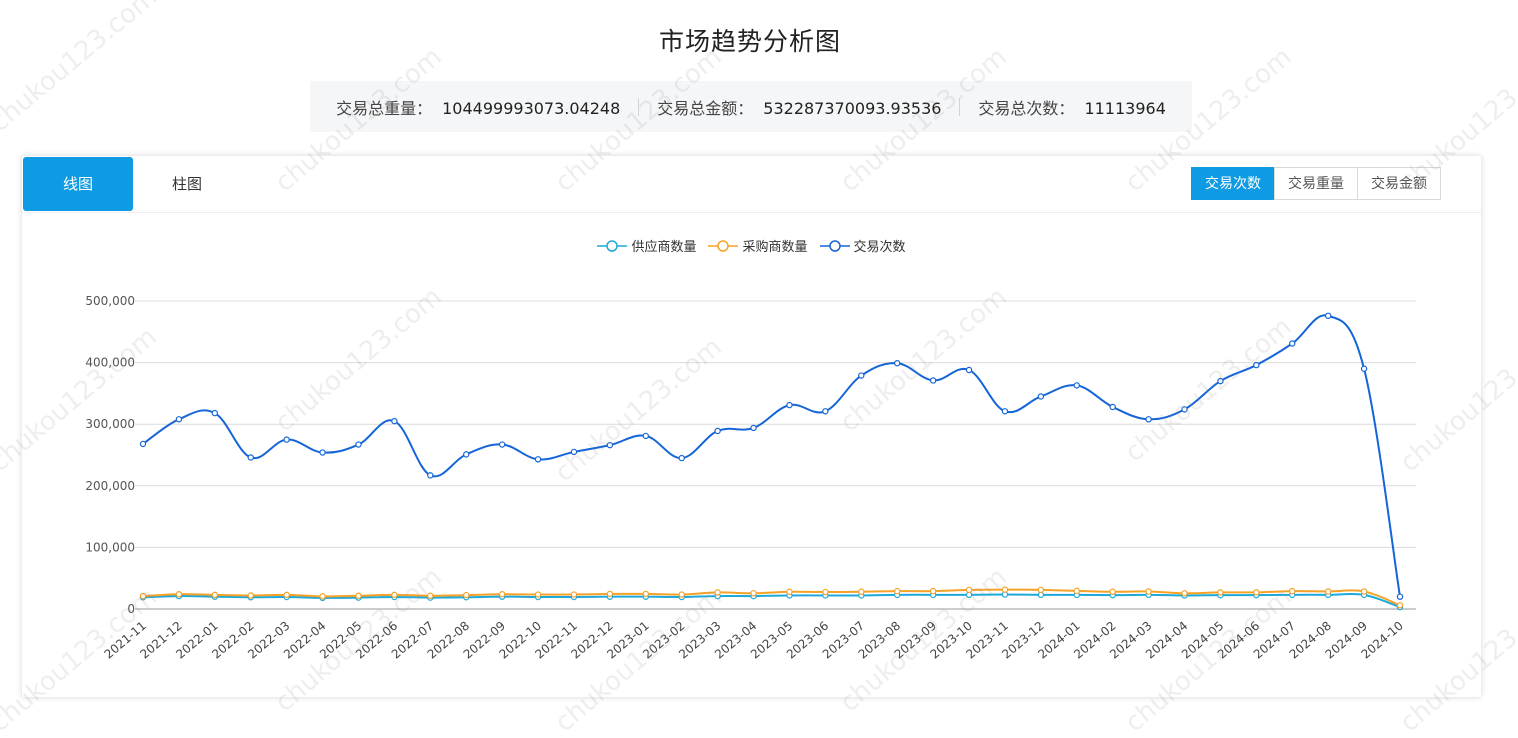 This screenshot has height=738, width=1518. I want to click on y-tick-label: 400,000, so click(110, 363).